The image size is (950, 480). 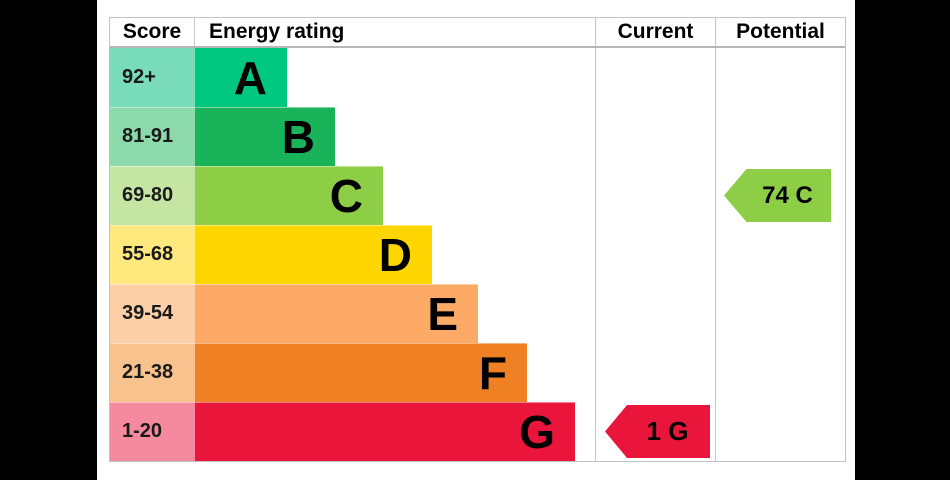 What do you see at coordinates (152, 431) in the screenshot?
I see `score-range-g: 1-20` at bounding box center [152, 431].